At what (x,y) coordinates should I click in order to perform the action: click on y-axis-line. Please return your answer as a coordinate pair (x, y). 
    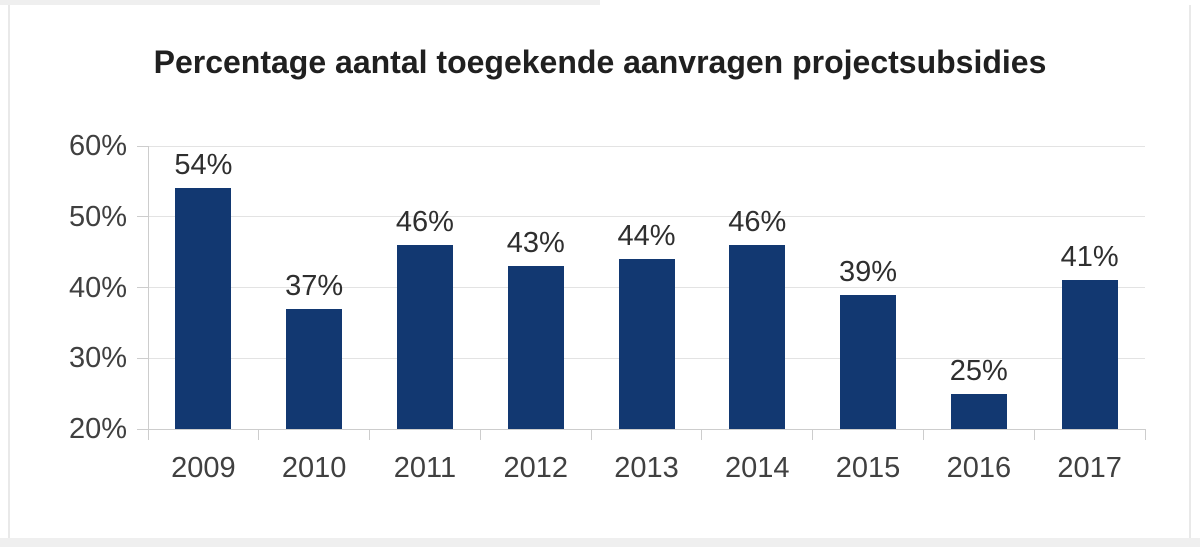
    Looking at the image, I should click on (148, 293).